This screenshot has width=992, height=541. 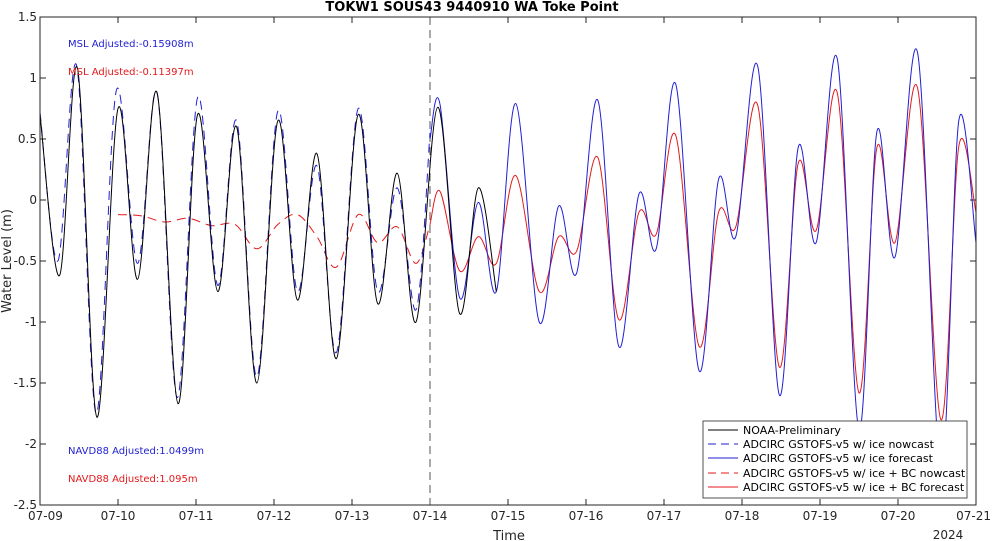 I want to click on legend-label-ice-nowcast: ADCIRC GSTOFS-v5 w/ ice nowcast, so click(x=839, y=444).